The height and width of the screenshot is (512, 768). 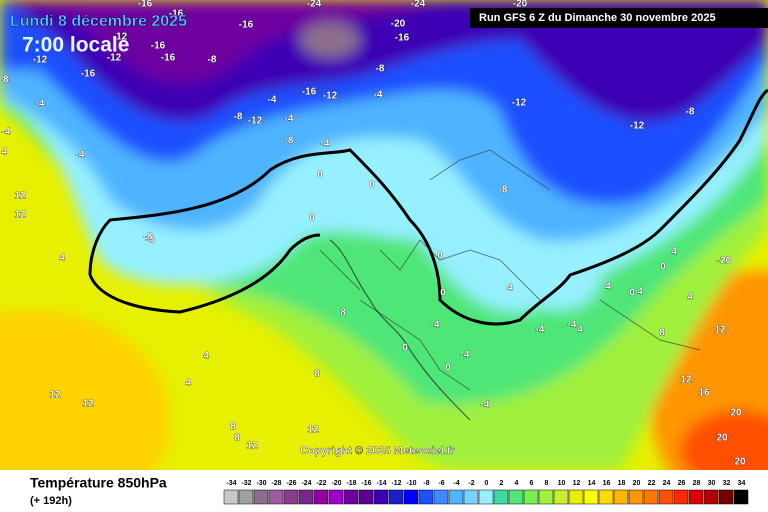 I want to click on legend-value: -16, so click(x=366, y=483).